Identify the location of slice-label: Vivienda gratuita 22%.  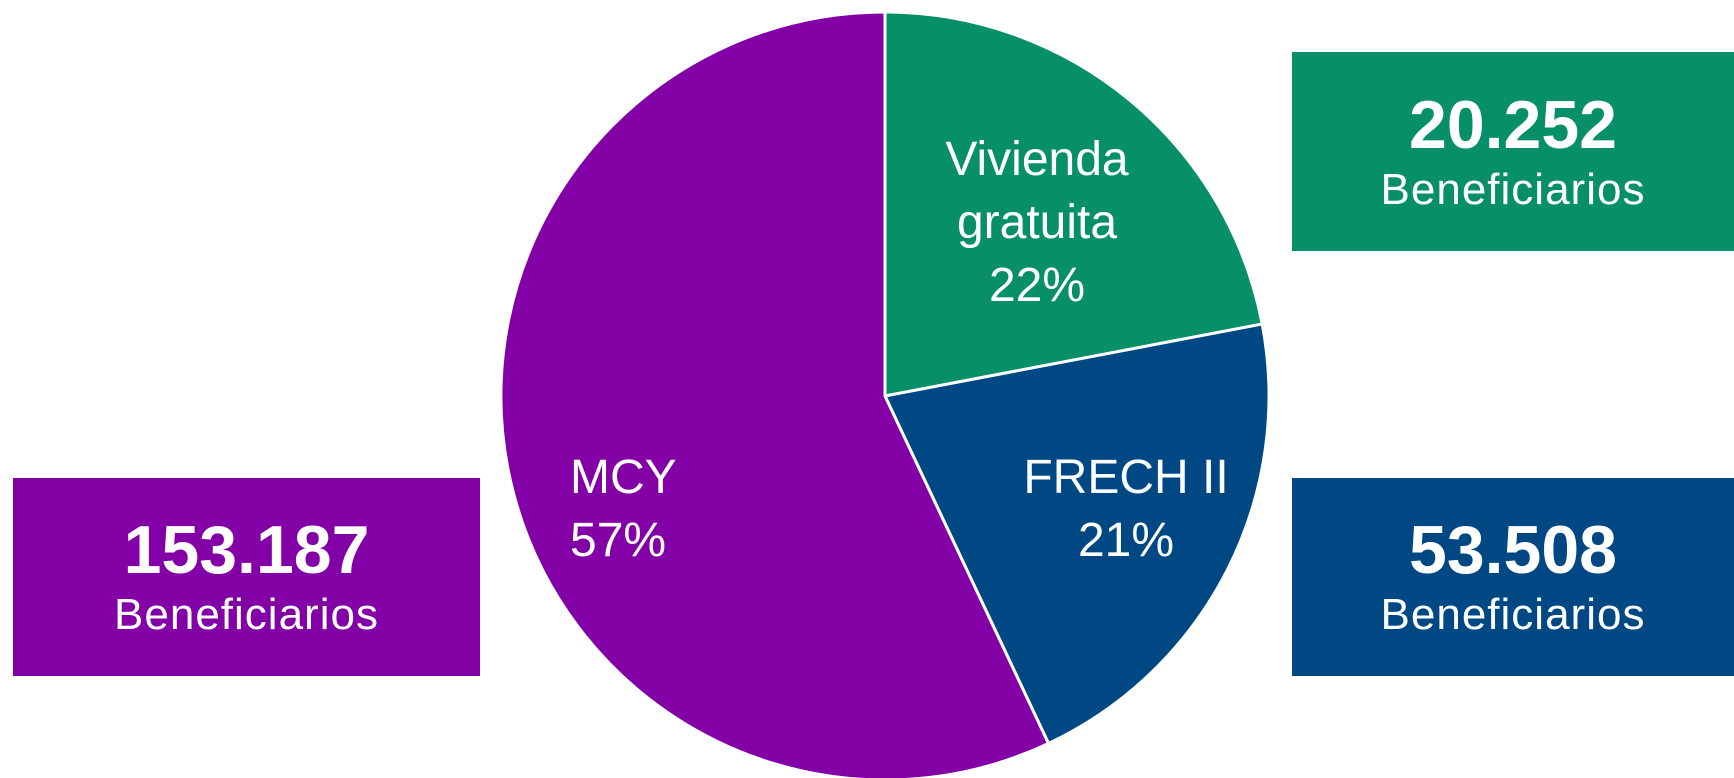
(1037, 222).